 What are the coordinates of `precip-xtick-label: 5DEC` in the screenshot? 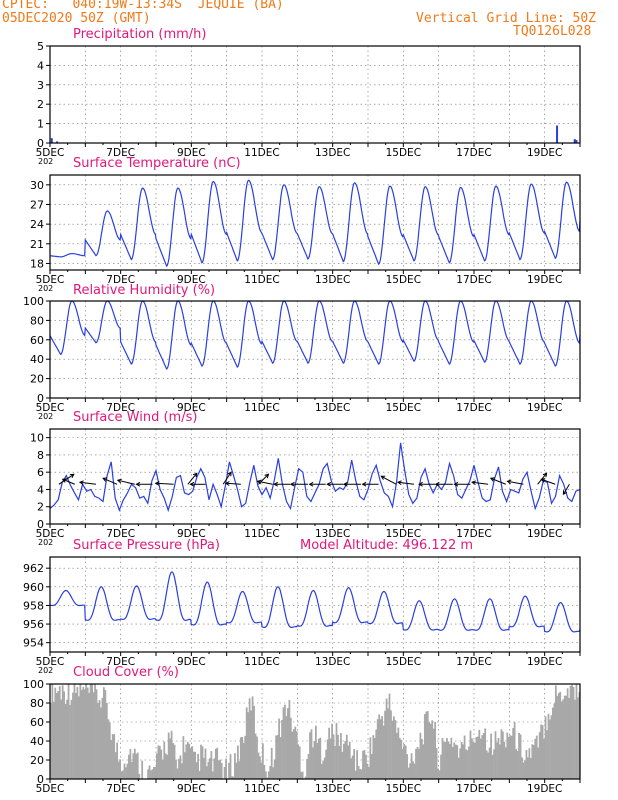 It's located at (50, 153).